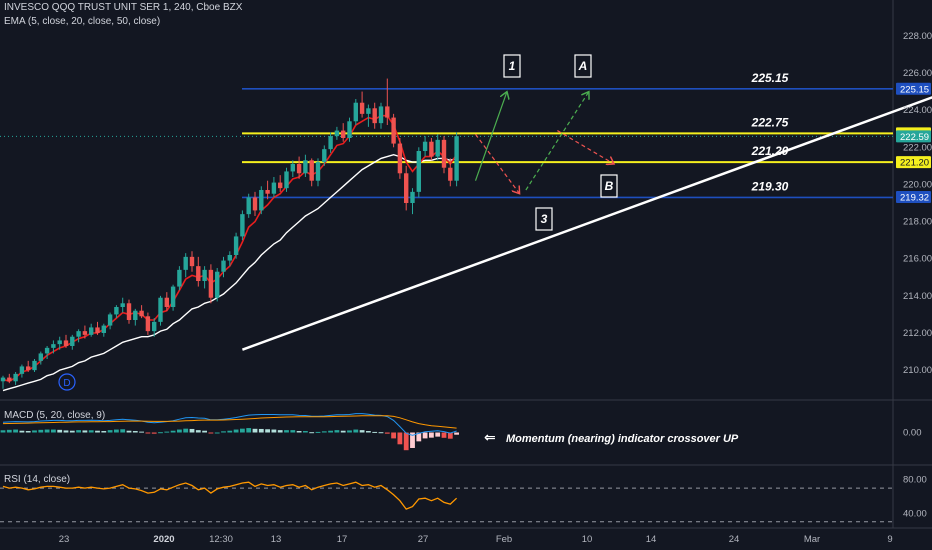  What do you see at coordinates (917, 259) in the screenshot?
I see `price-tick-label: 216.00` at bounding box center [917, 259].